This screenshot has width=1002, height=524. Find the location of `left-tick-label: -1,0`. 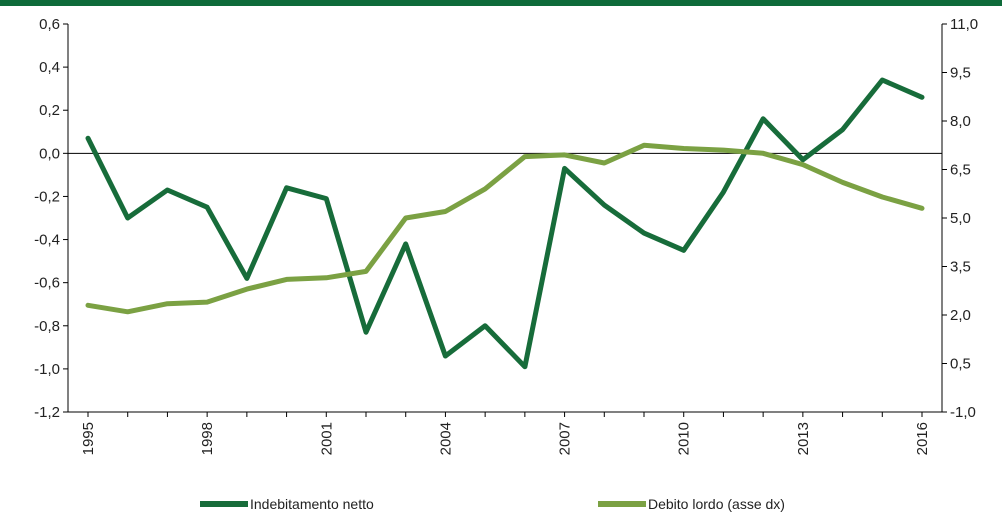

left-tick-label: -1,0 is located at coordinates (47, 369).